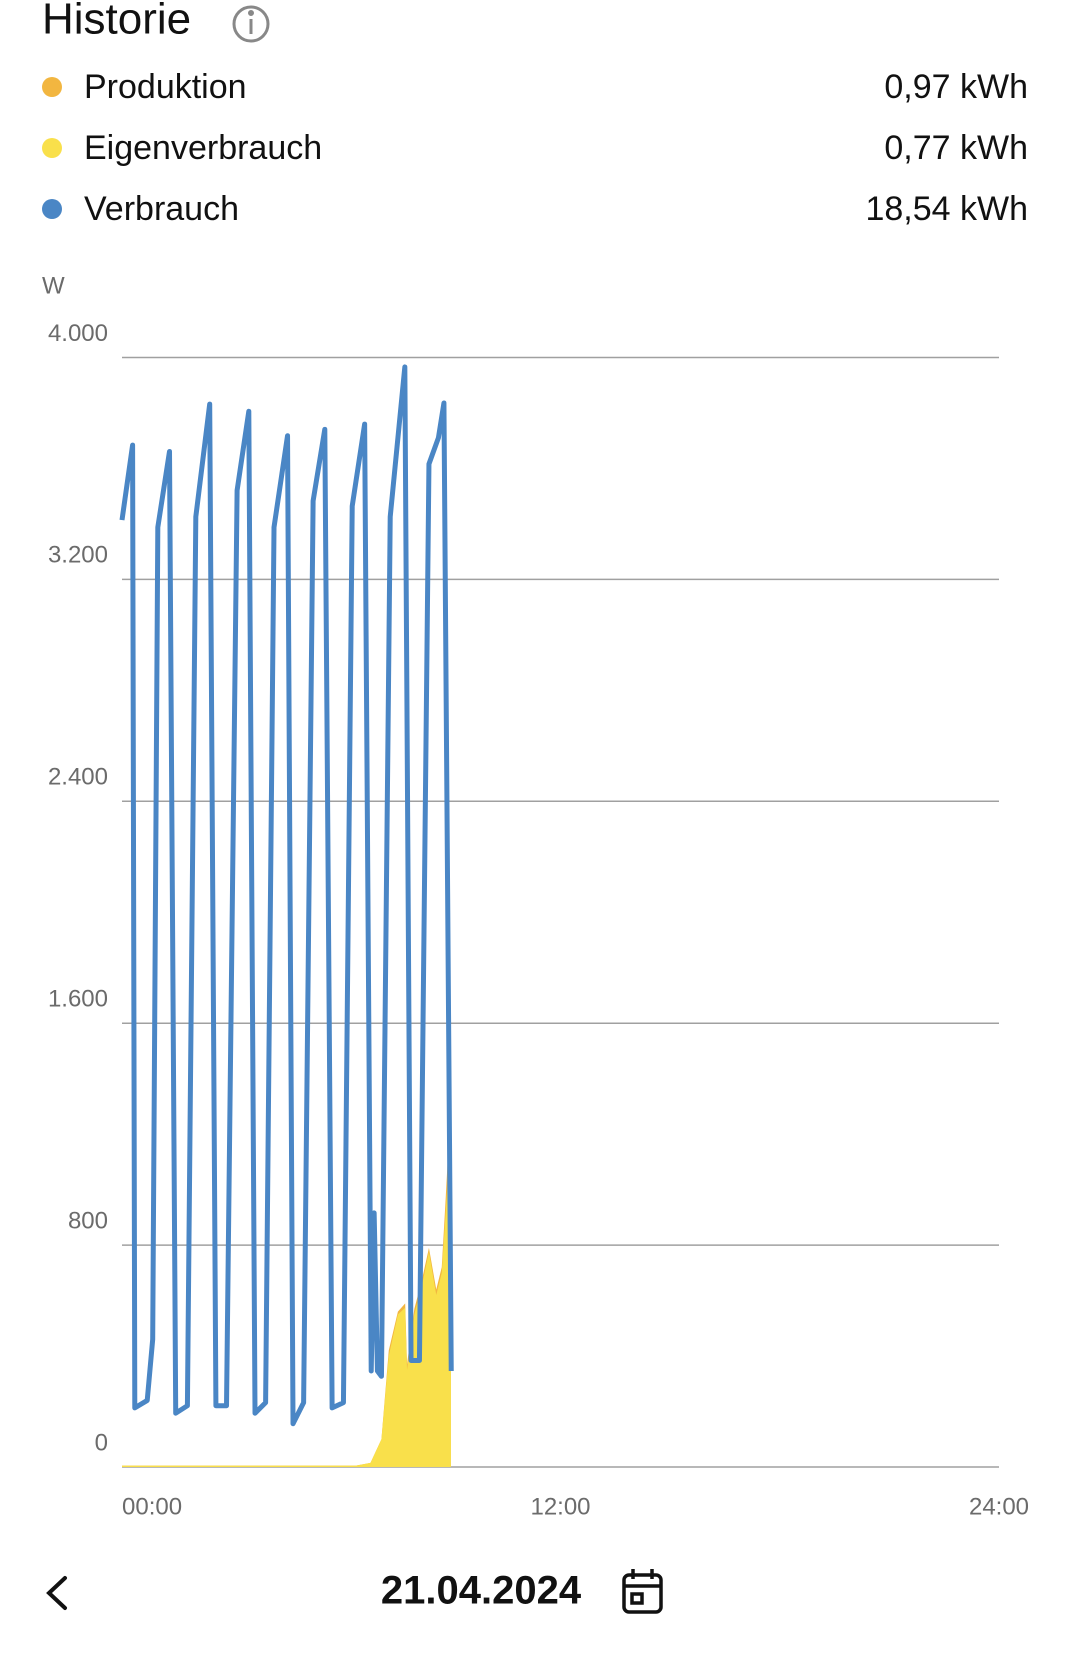  I want to click on back-button, so click(56, 1593).